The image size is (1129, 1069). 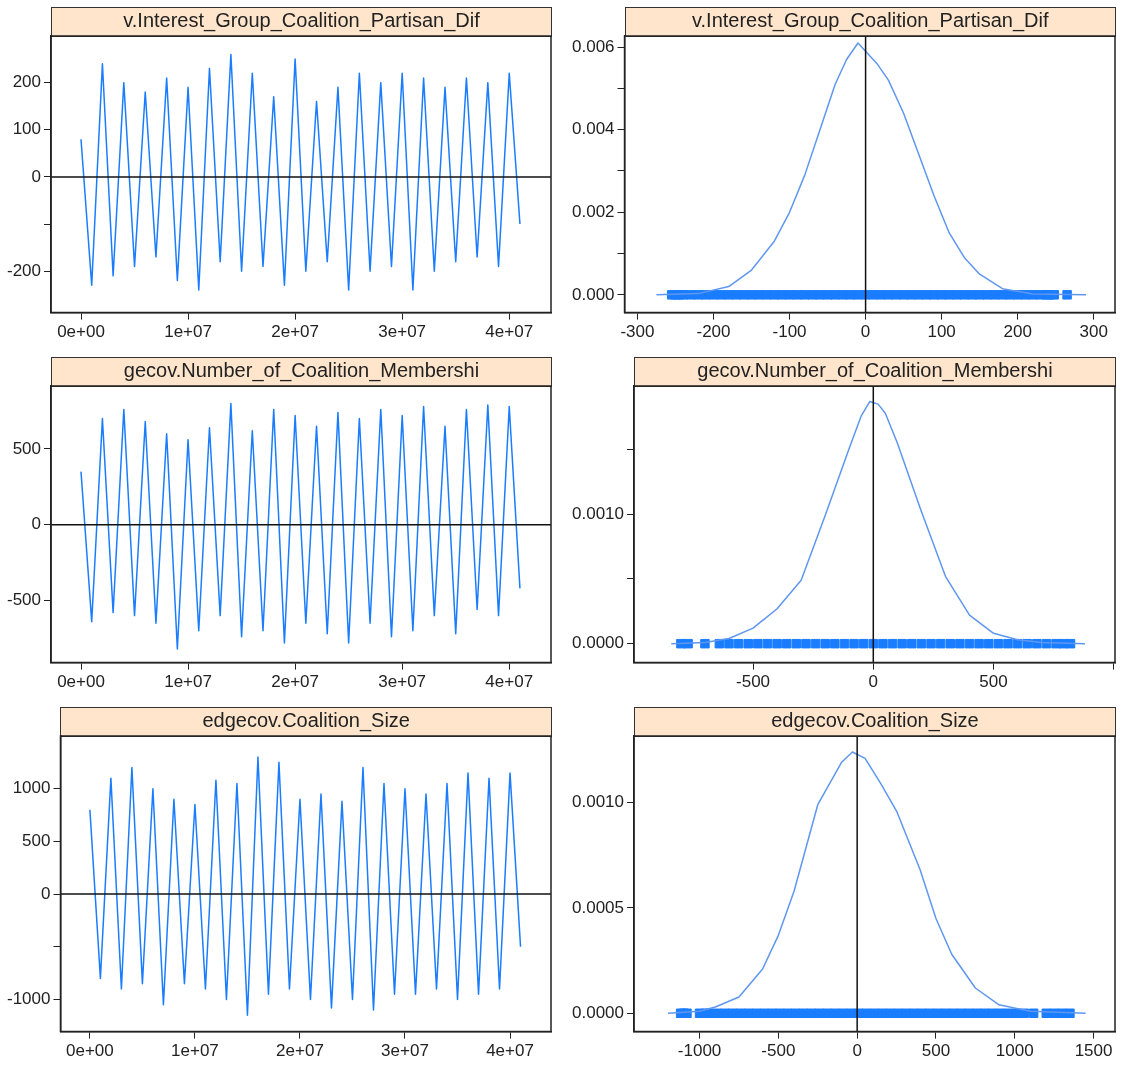 I want to click on y-tick-label: 0.0005, so click(x=598, y=907).